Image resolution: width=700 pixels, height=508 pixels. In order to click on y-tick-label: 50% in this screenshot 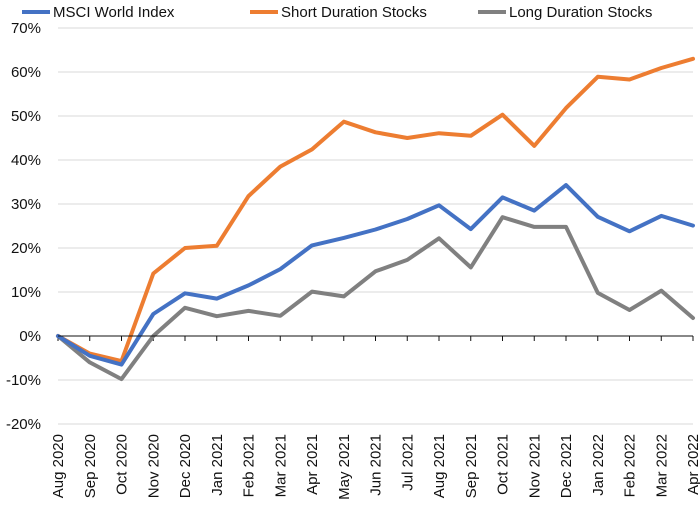, I will do `click(26, 116)`.